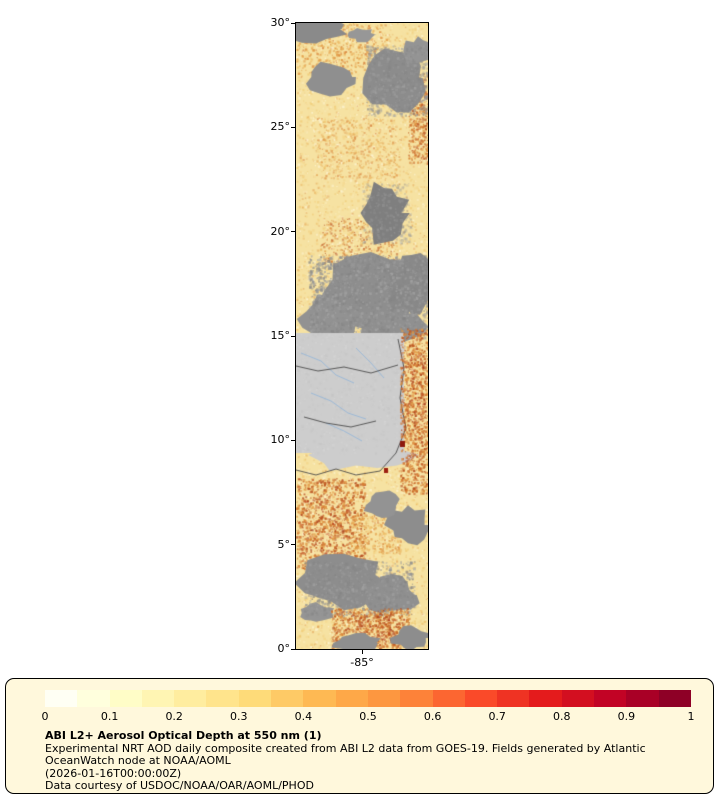  I want to click on colorbar-tick-label: 0.7, so click(497, 716).